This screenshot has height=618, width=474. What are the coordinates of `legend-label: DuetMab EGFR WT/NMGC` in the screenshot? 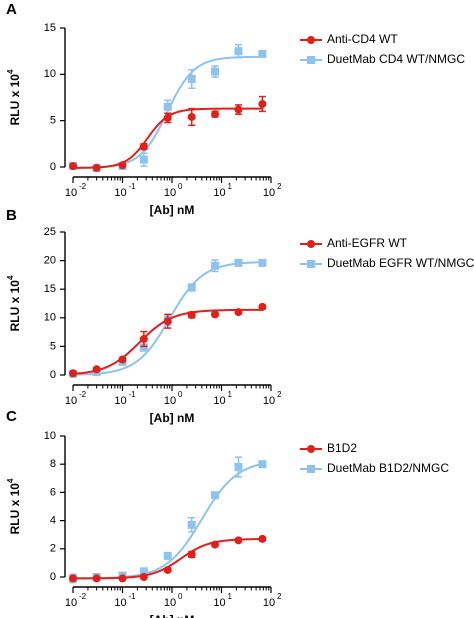 It's located at (400, 263).